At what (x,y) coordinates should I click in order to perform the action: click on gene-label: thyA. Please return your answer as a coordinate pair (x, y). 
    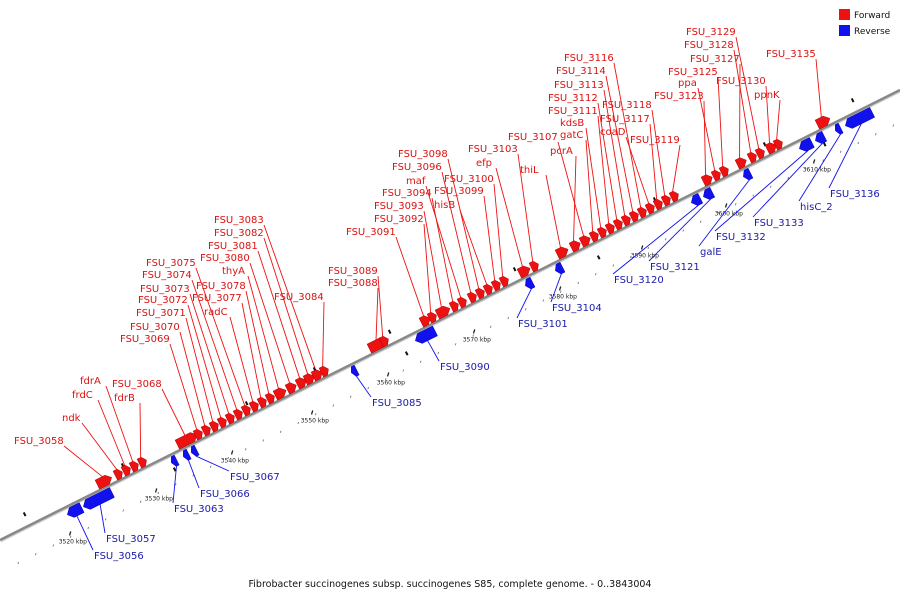
    Looking at the image, I should click on (233, 271).